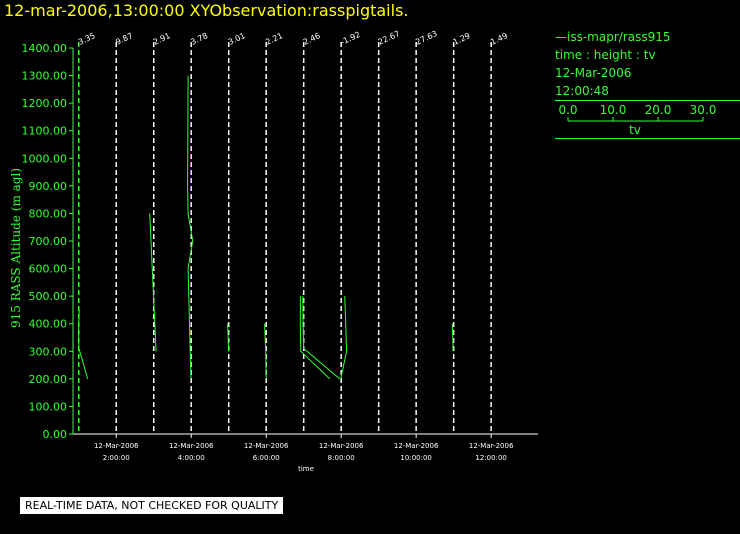 This screenshot has width=740, height=534. Describe the element at coordinates (48, 213) in the screenshot. I see `y-tick-label: 800.00` at that location.